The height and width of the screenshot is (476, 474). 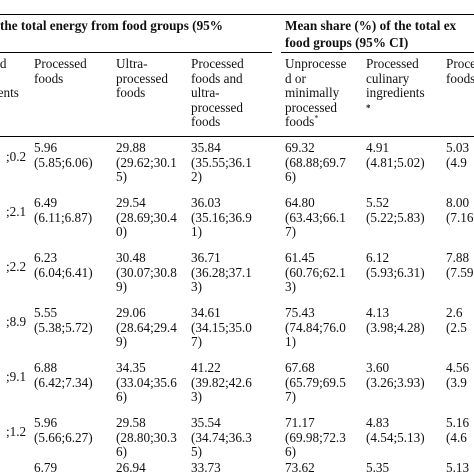 What do you see at coordinates (460, 71) in the screenshot?
I see `col-header-6: Process foods` at bounding box center [460, 71].